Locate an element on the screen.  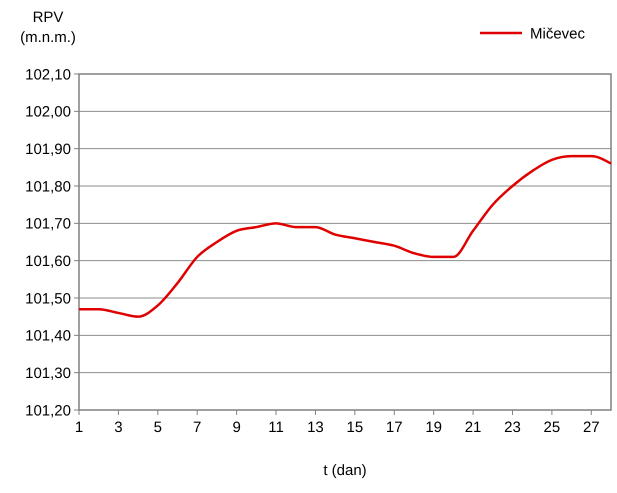
x-tick-label: 1 is located at coordinates (79, 427).